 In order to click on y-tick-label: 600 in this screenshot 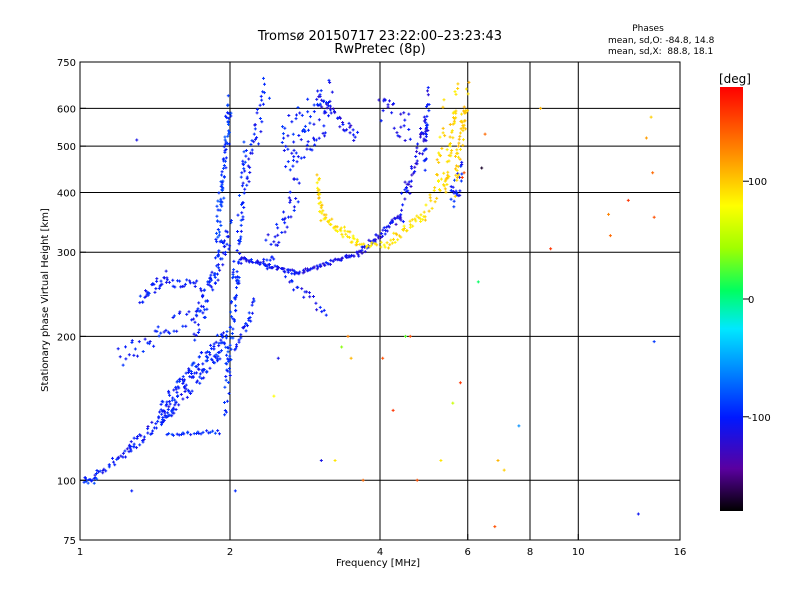, I will do `click(66, 109)`.